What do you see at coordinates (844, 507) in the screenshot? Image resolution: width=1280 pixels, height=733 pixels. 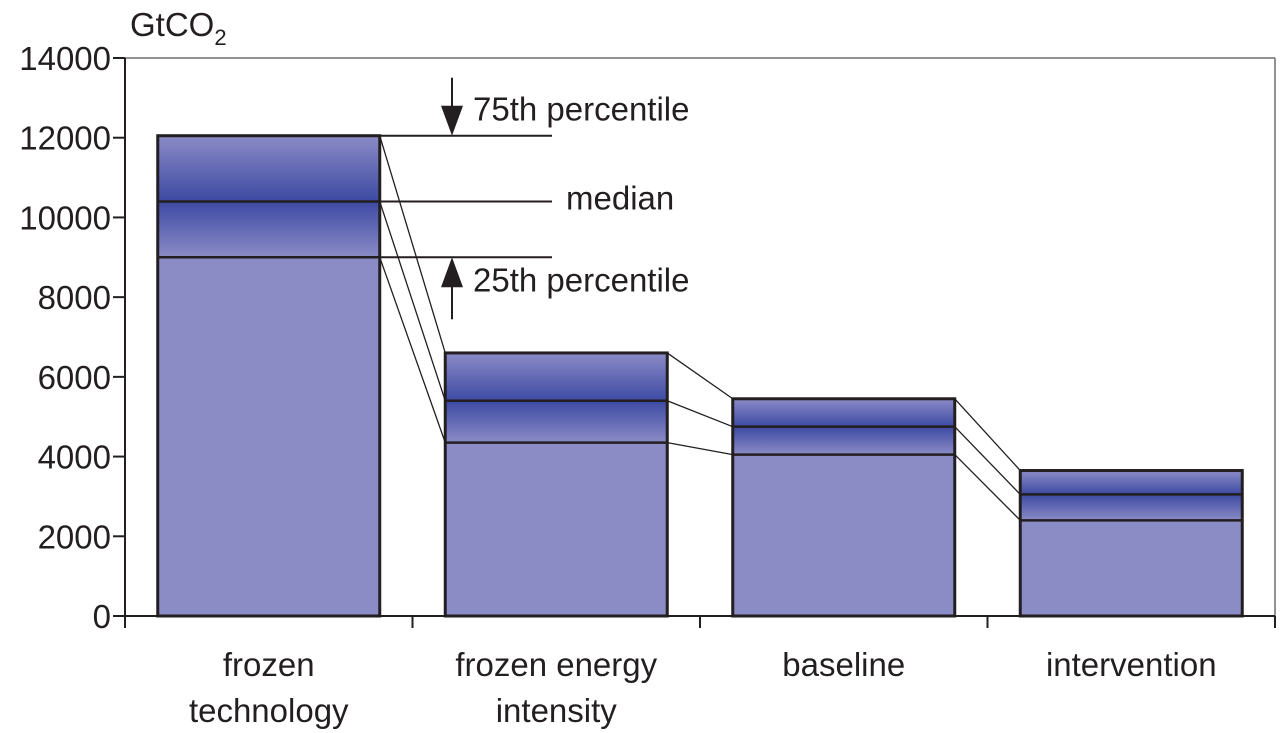 I see `bar-outline-baseline` at bounding box center [844, 507].